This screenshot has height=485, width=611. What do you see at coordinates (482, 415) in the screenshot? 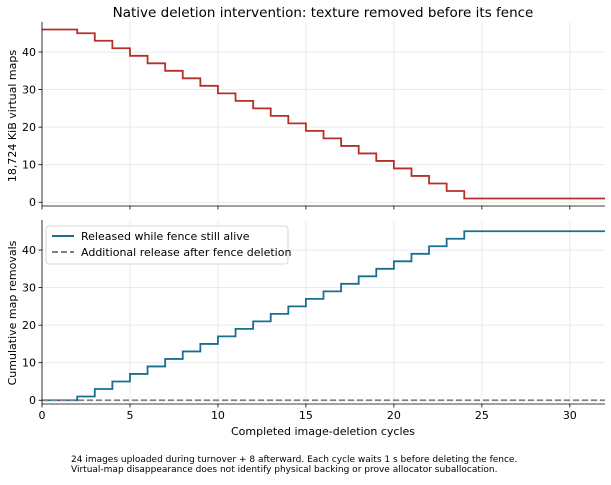
I see `bottom-xtick-label-25: 25` at bounding box center [482, 415].